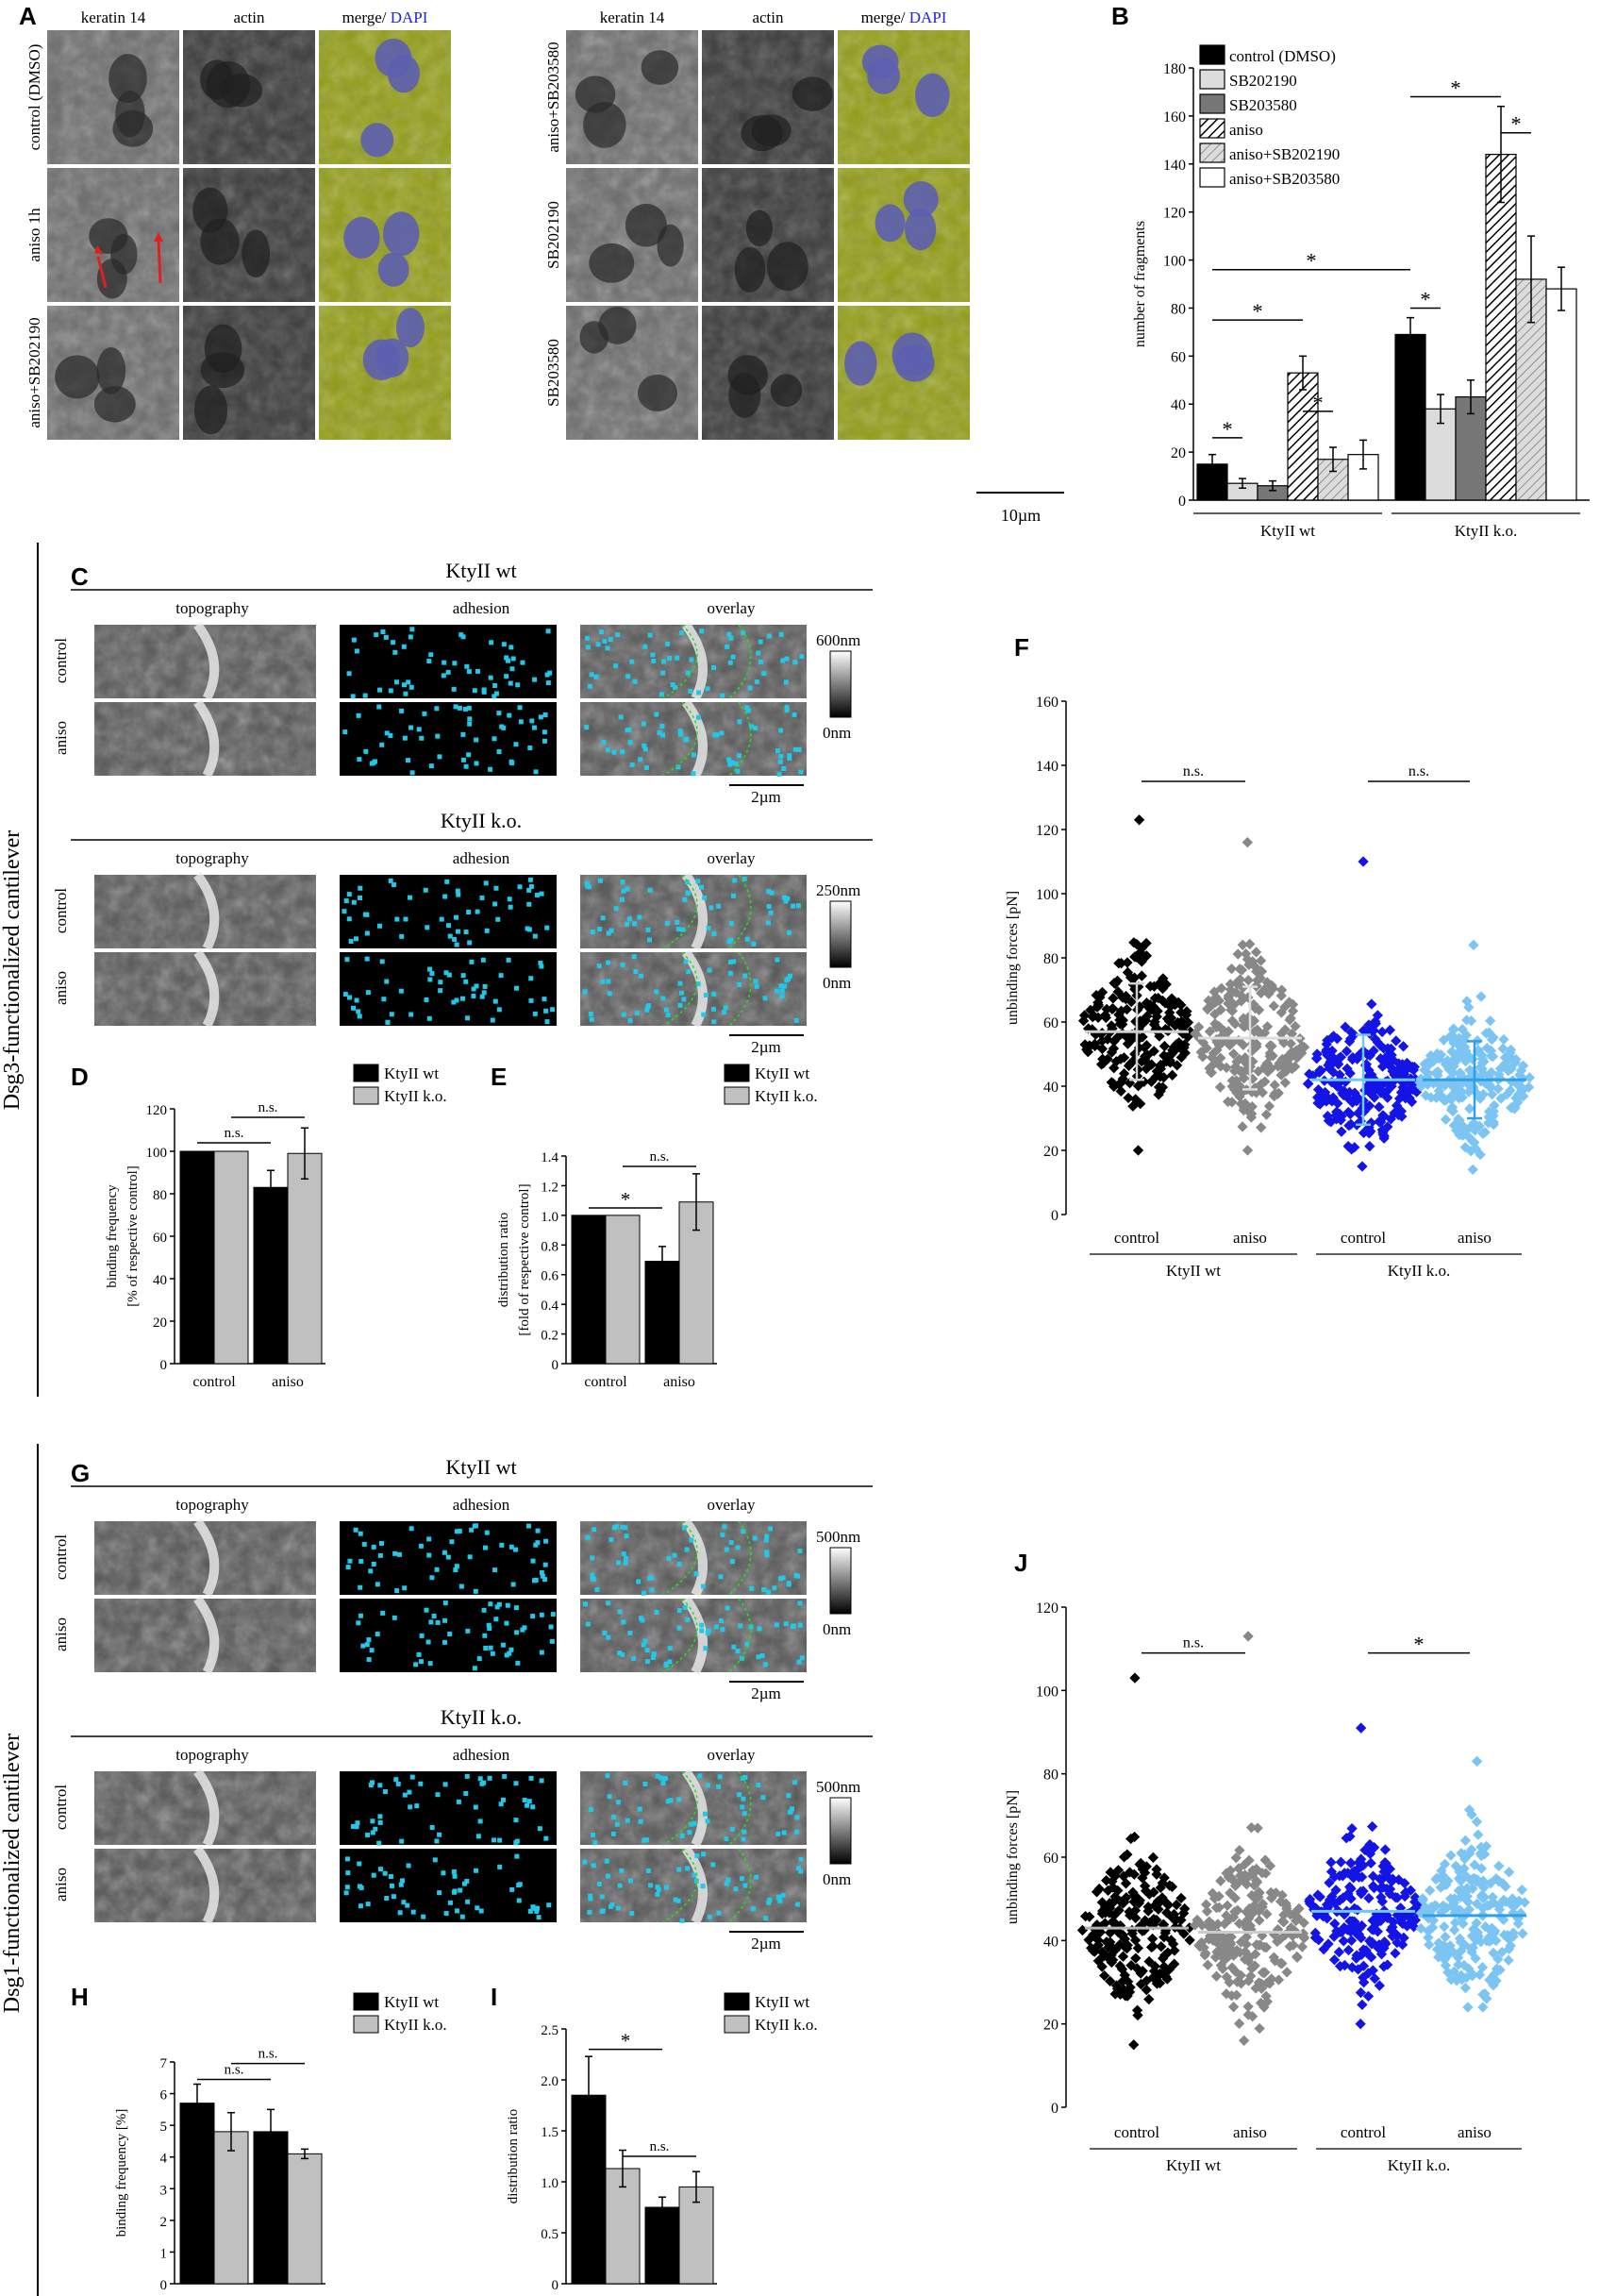 This screenshot has width=1600, height=2296. I want to click on legend-label: control (DMSO), so click(1282, 56).